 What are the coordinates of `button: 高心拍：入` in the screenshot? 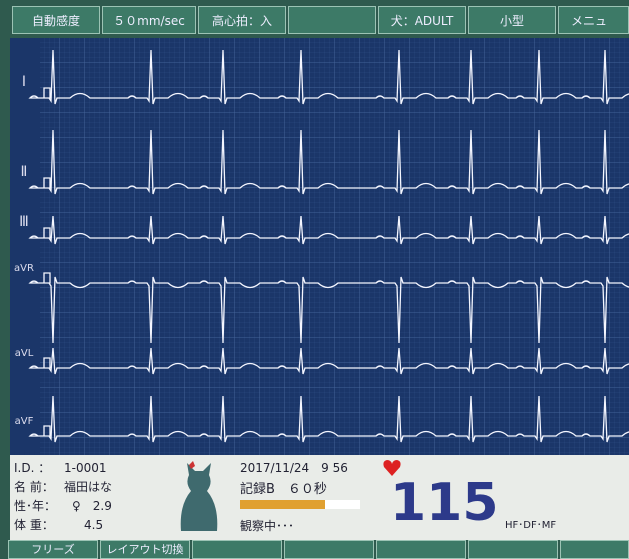 It's located at (242, 20).